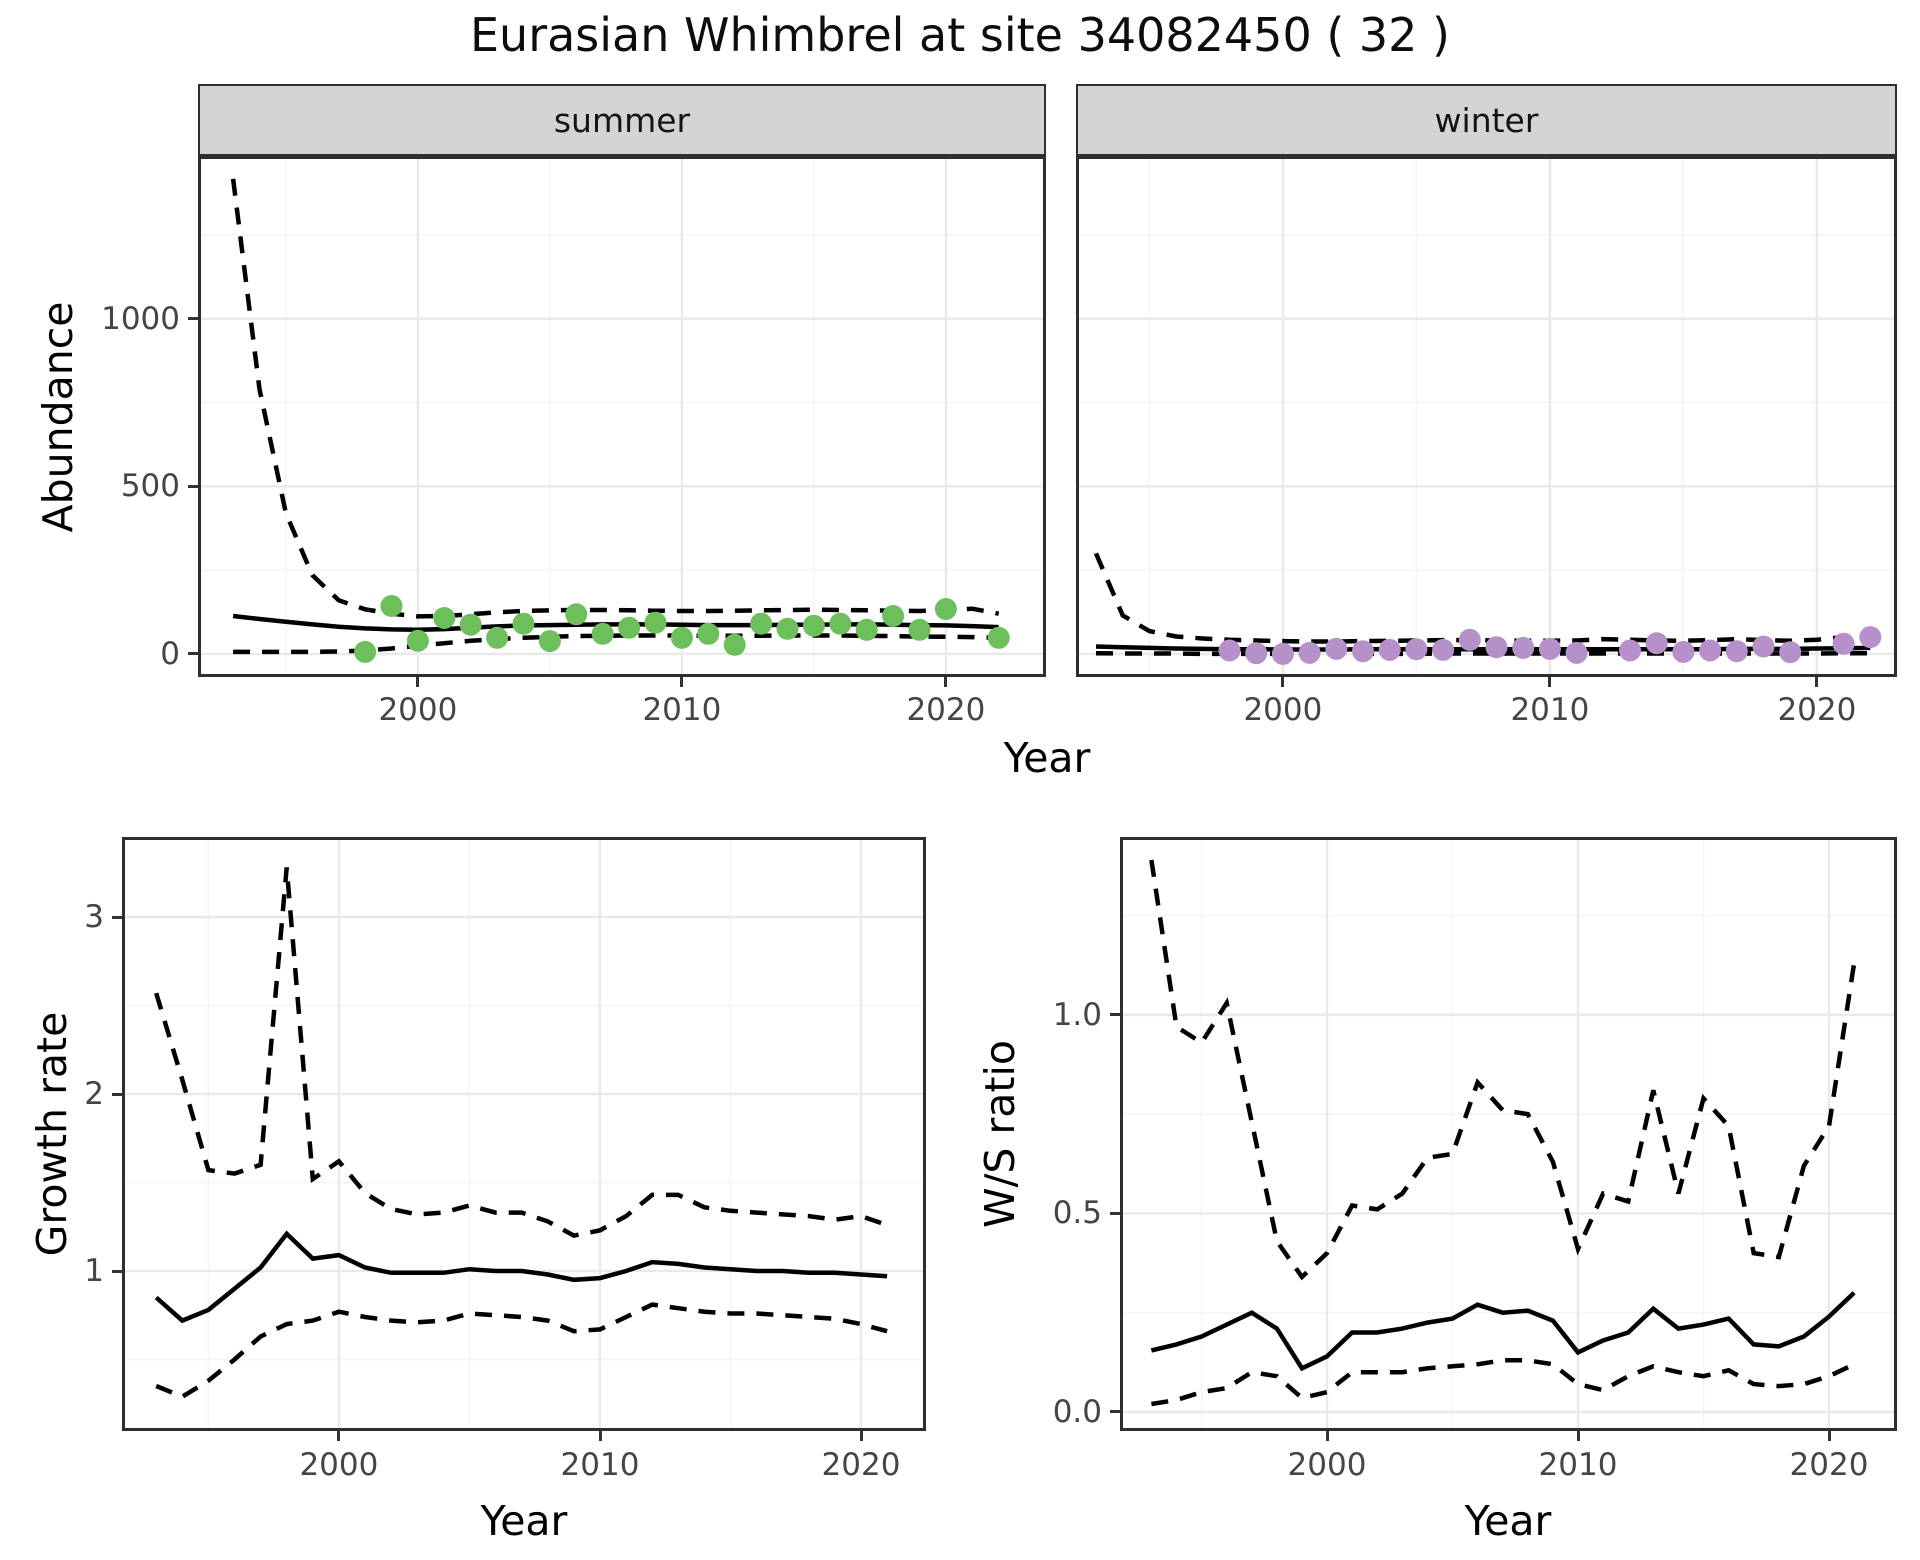 This screenshot has height=1560, width=1920. I want to click on x-tick-label-ws-2020: 2020, so click(1829, 1465).